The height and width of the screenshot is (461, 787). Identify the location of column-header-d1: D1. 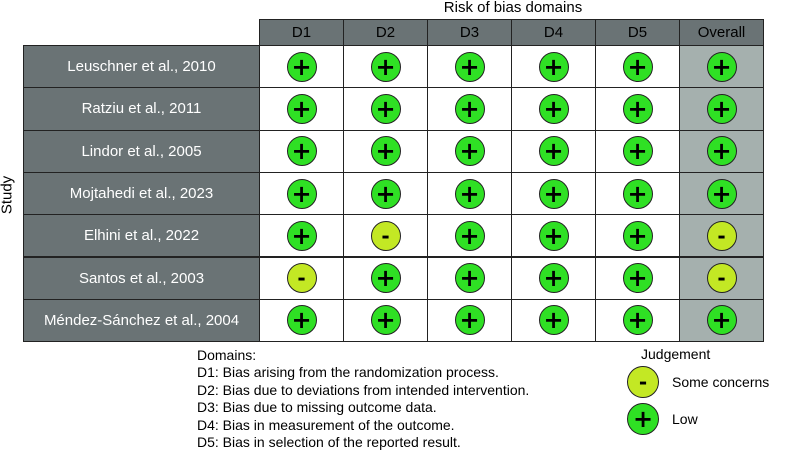
(301, 32).